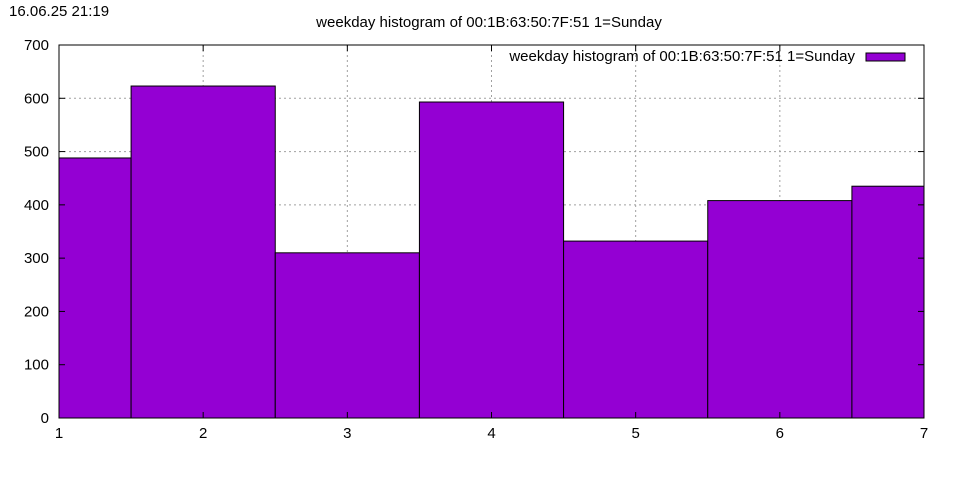  Describe the element at coordinates (36, 205) in the screenshot. I see `y-tick-label: 400` at that location.